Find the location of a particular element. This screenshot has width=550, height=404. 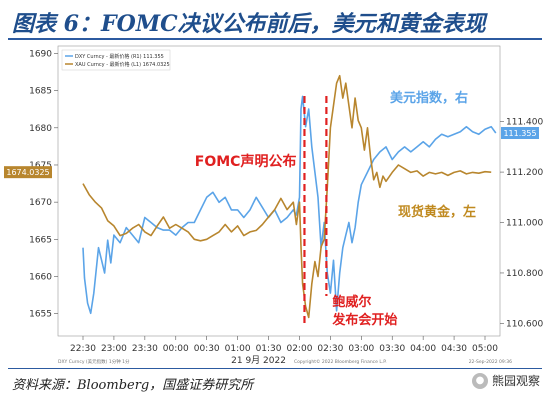

annotation-label-fomc: FOMC声明公布 is located at coordinates (246, 161).